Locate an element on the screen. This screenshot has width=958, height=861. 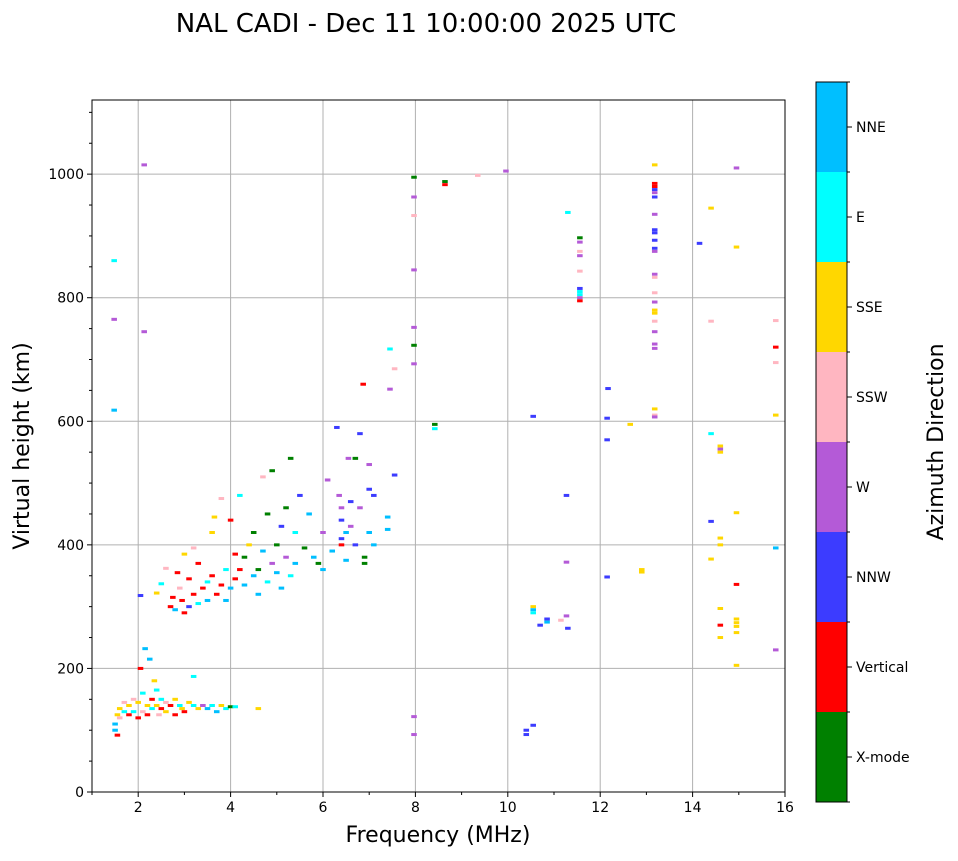
x-axis-label: Frequency (MHz) is located at coordinates (438, 835).